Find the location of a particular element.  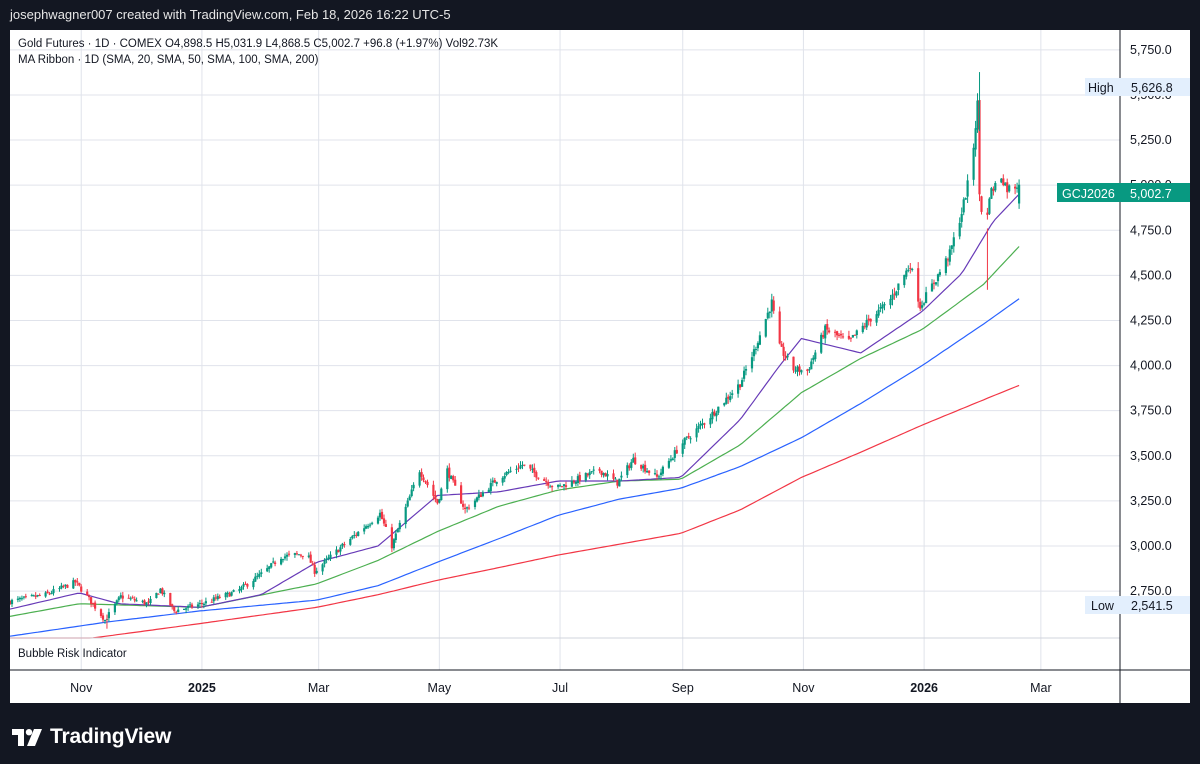

price-tick-label: 5,750.0 is located at coordinates (1151, 50).